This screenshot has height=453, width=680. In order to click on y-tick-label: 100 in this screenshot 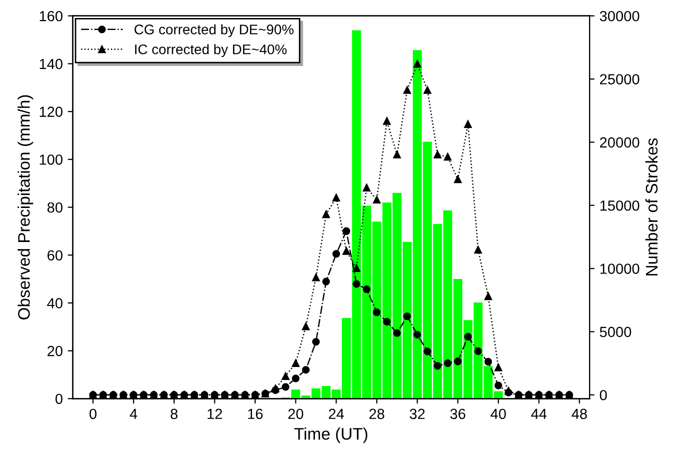, I will do `click(51, 159)`.